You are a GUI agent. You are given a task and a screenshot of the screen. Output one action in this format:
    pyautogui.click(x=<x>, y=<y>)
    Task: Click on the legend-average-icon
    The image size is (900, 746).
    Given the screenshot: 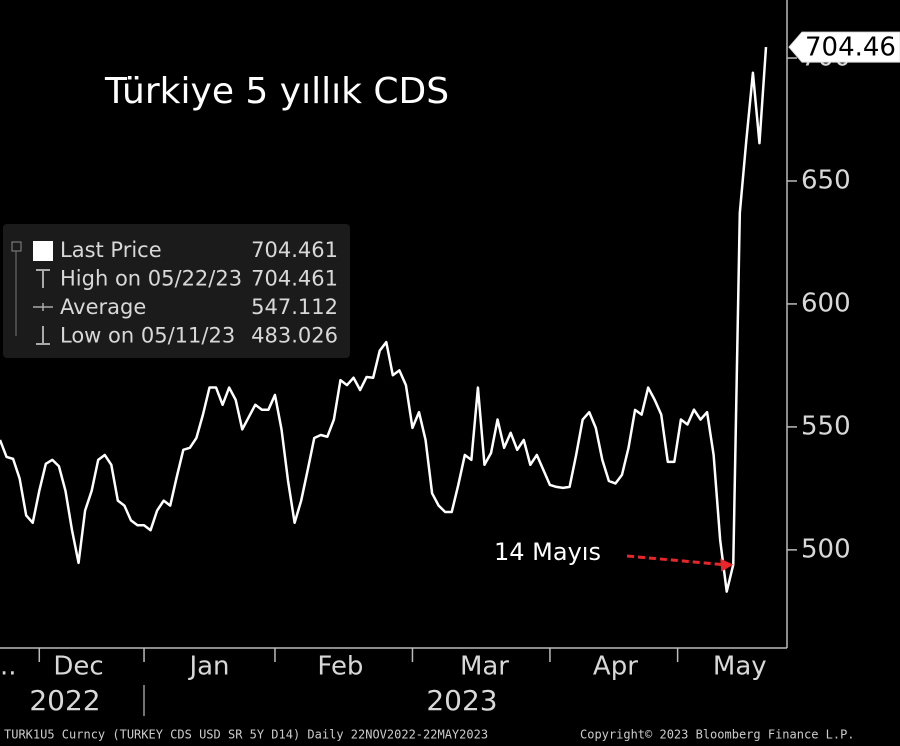 What is the action you would take?
    pyautogui.click(x=43, y=307)
    